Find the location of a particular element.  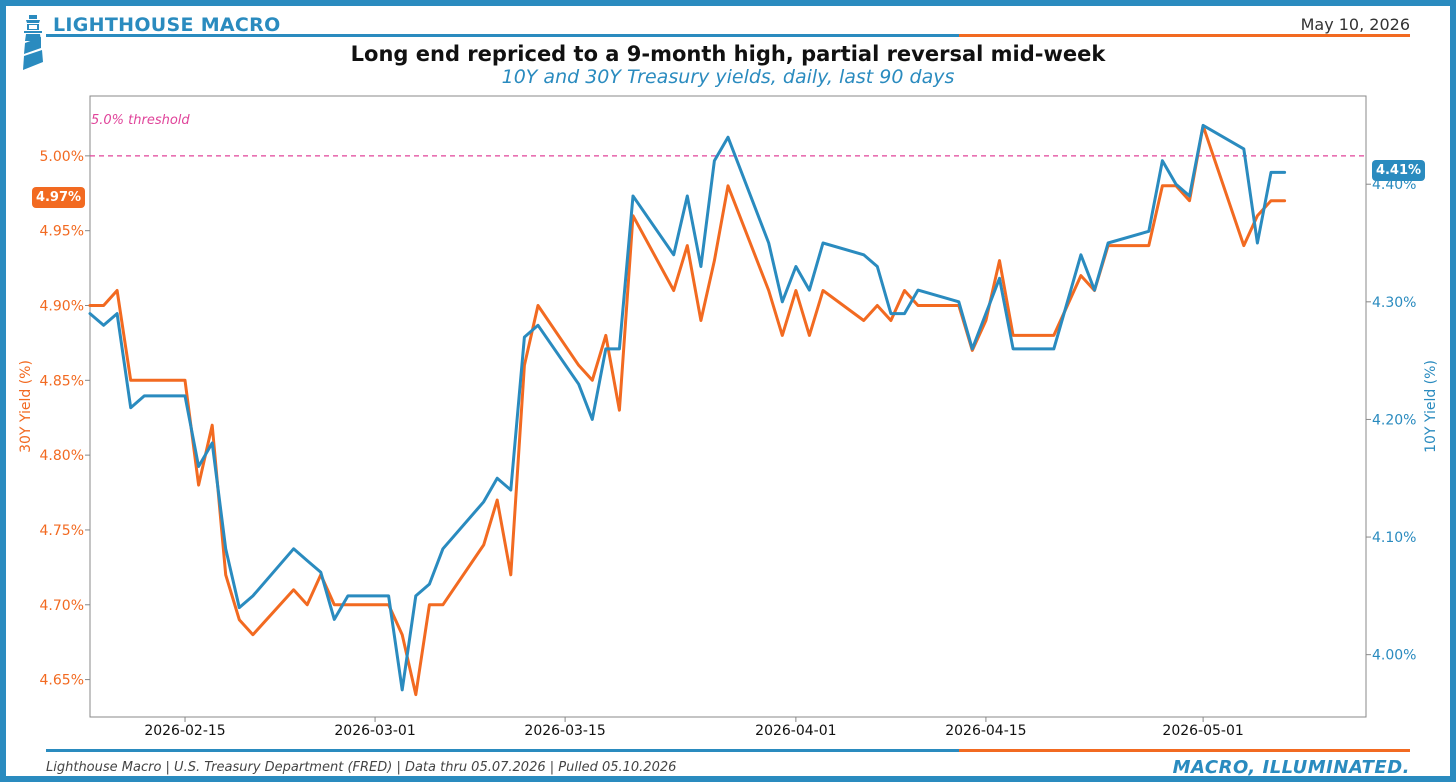

last-value-badge-10y: 4.41% is located at coordinates (1398, 170).